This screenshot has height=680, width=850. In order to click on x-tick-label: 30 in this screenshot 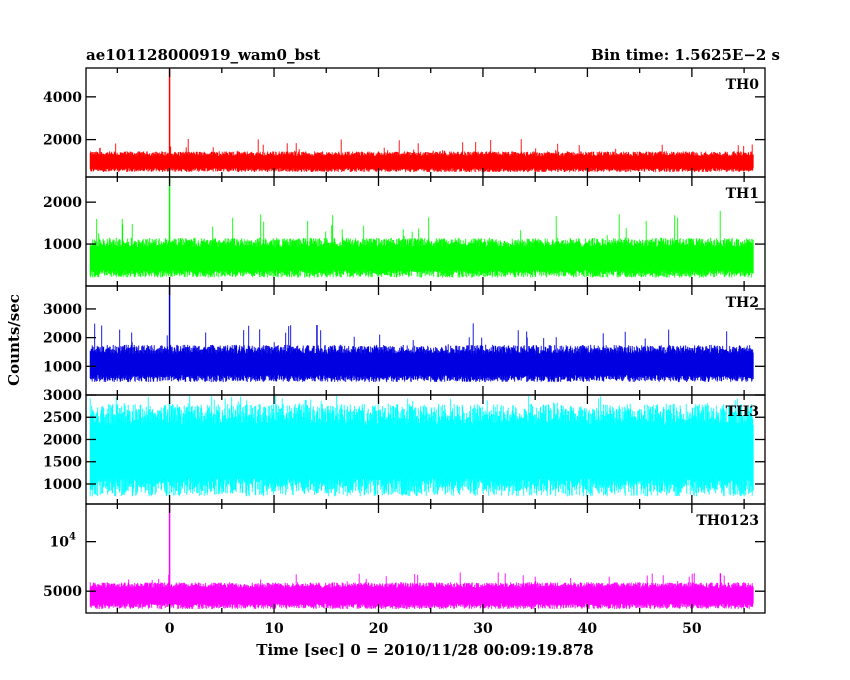, I will do `click(483, 629)`.